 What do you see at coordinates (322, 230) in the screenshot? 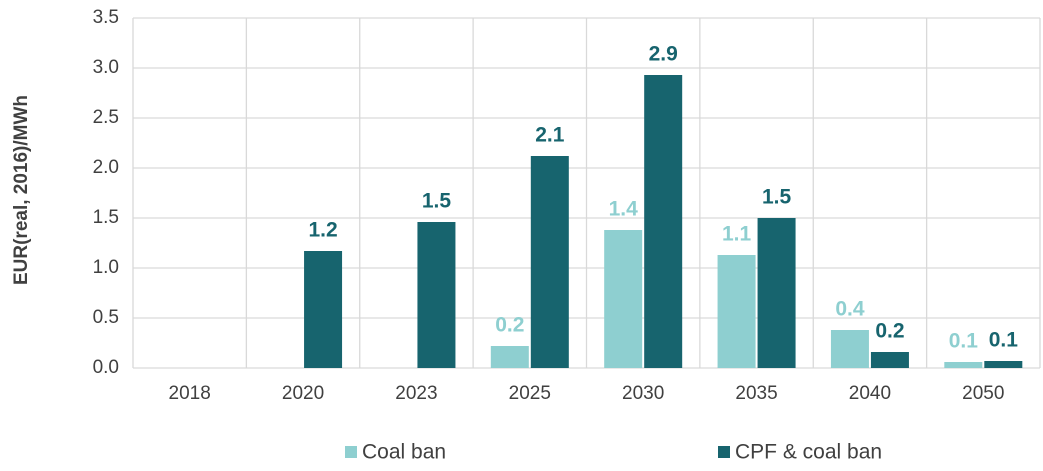
I see `value-label: 1.2` at bounding box center [322, 230].